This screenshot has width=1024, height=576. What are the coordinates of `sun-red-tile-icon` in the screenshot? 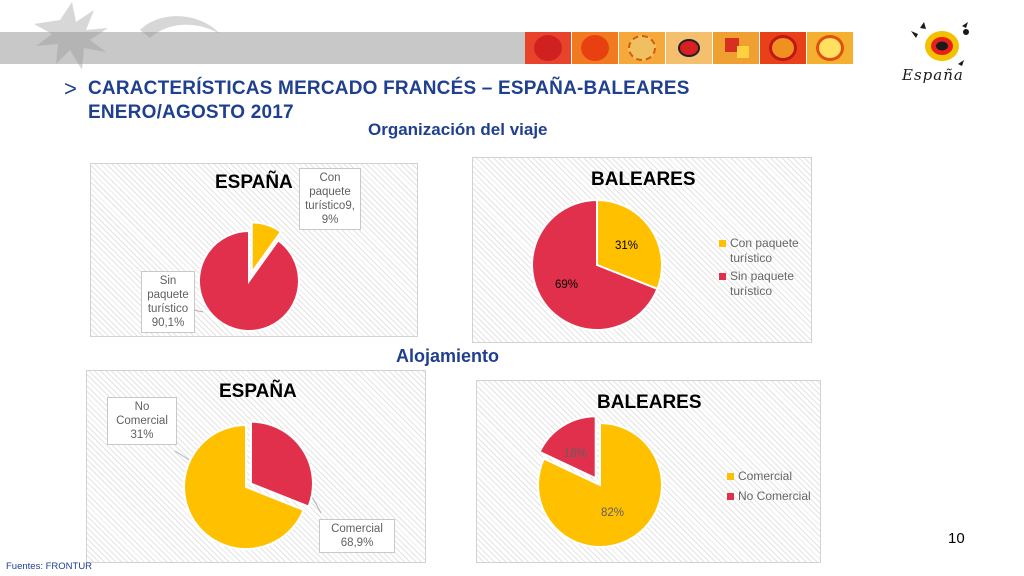 It's located at (548, 48).